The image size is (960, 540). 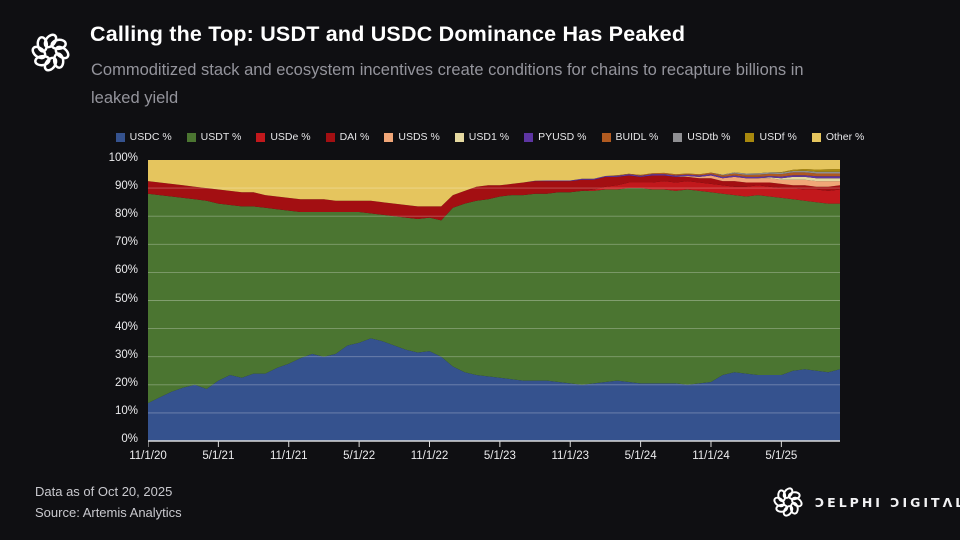 I want to click on legend-label: USDtb %, so click(x=709, y=137).